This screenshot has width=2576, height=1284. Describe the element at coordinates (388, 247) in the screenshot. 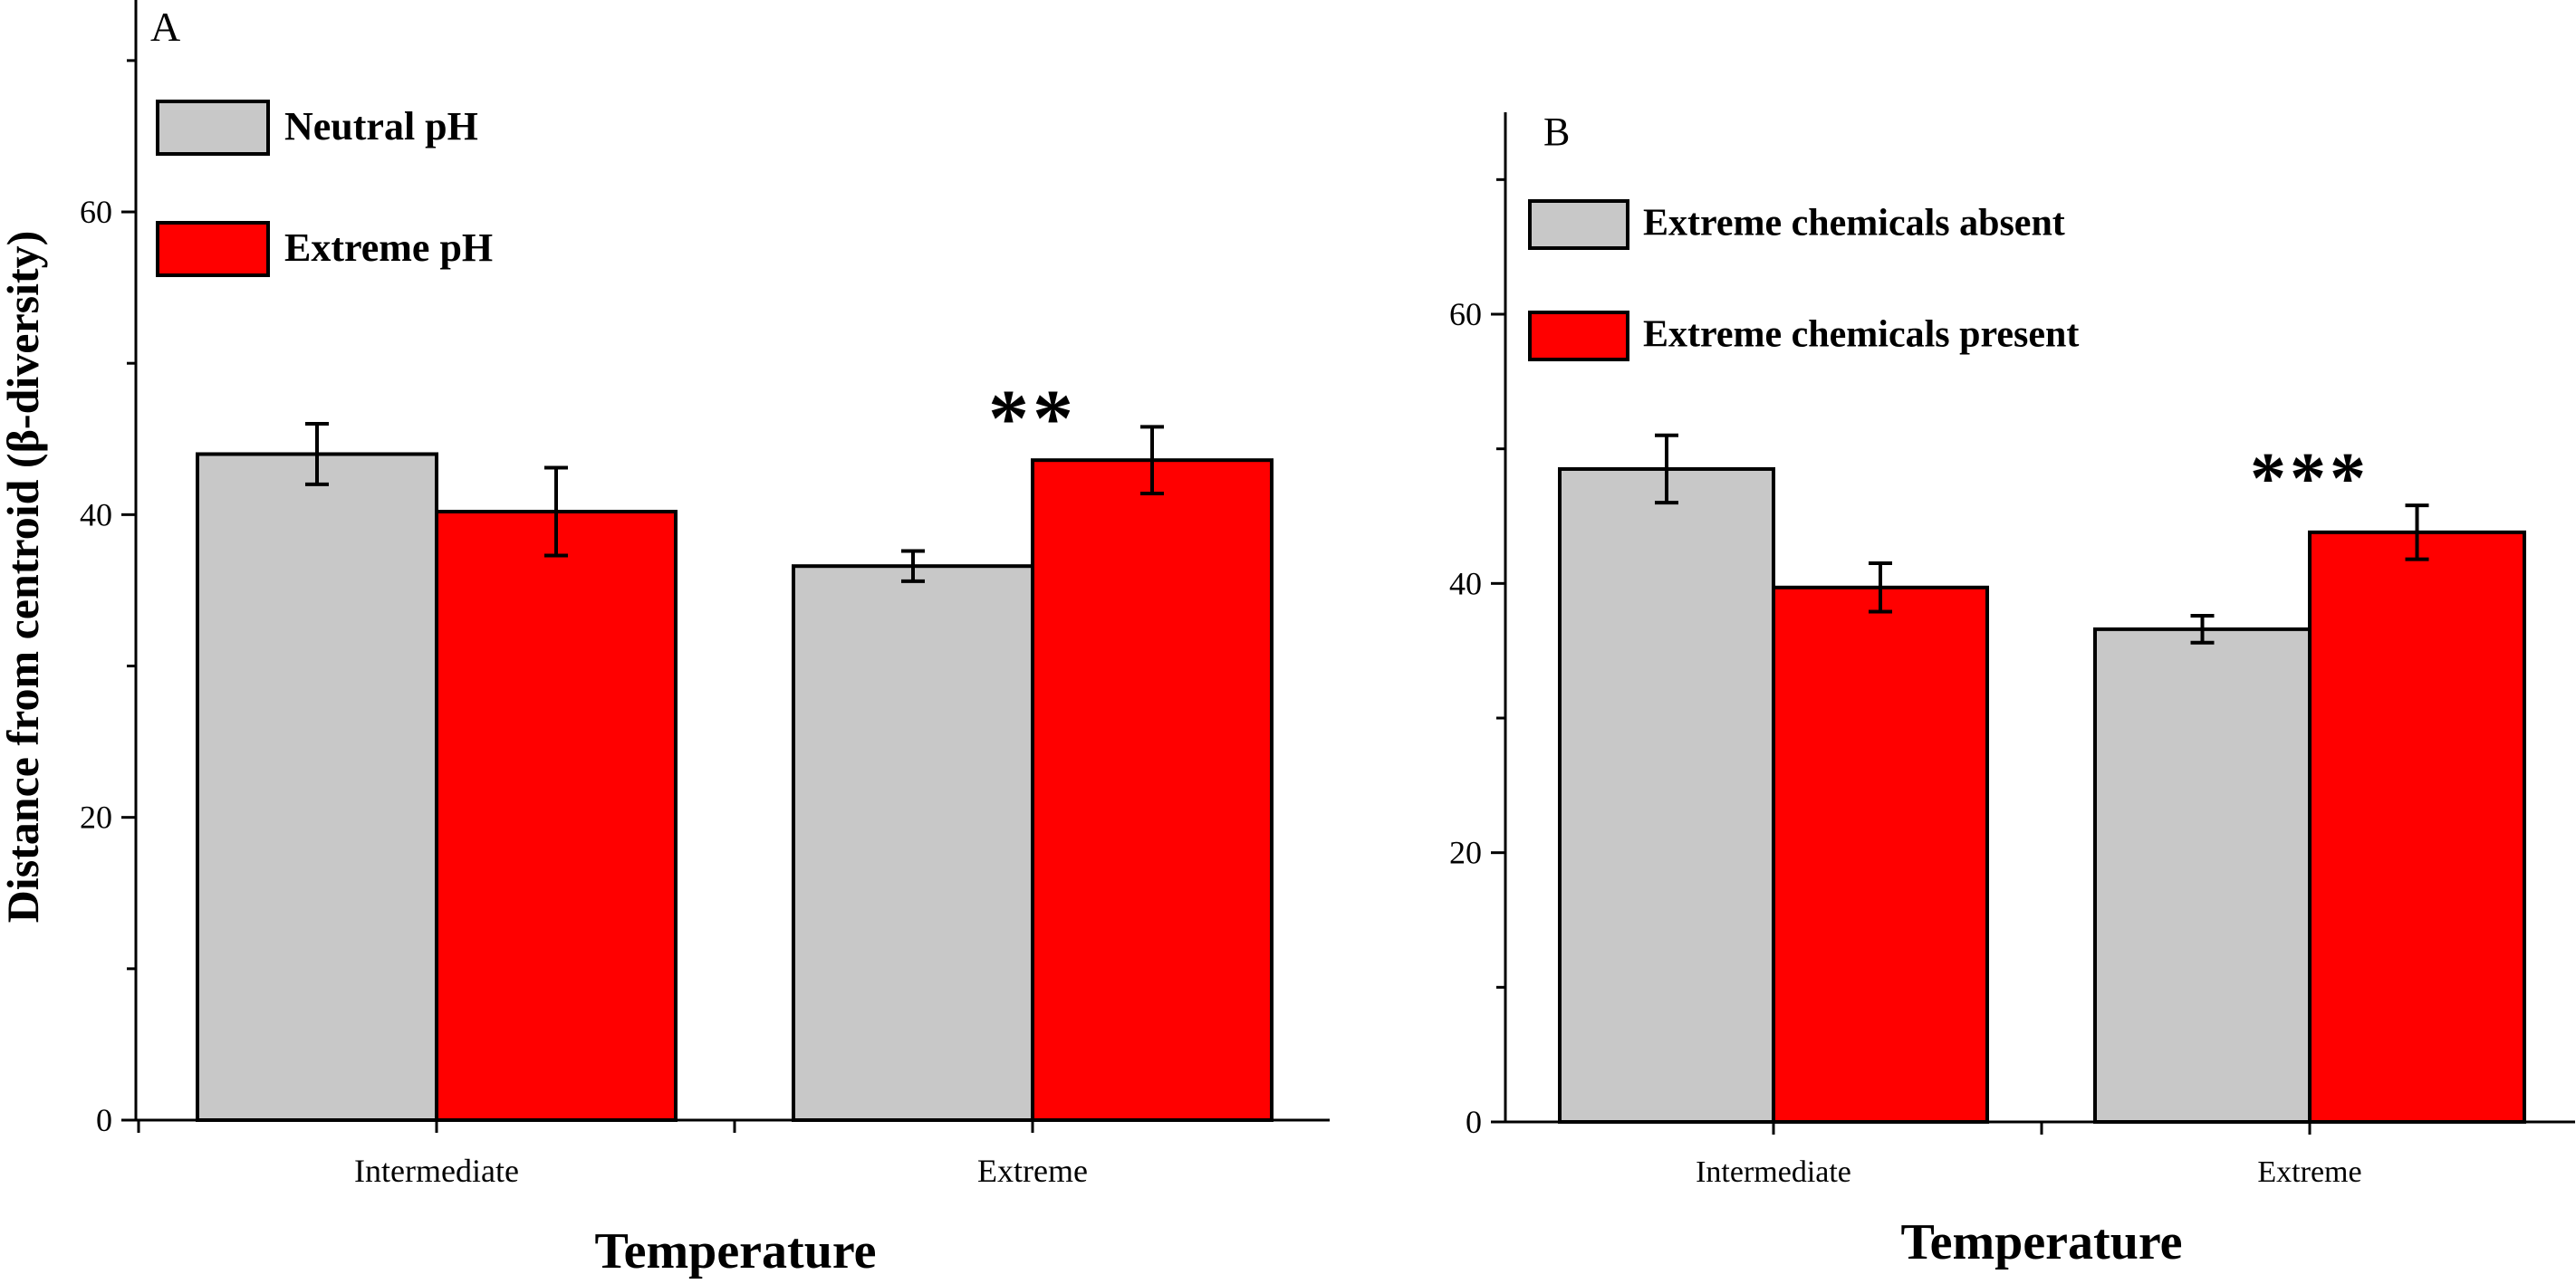

I see `legend-label: Extreme pH` at that location.